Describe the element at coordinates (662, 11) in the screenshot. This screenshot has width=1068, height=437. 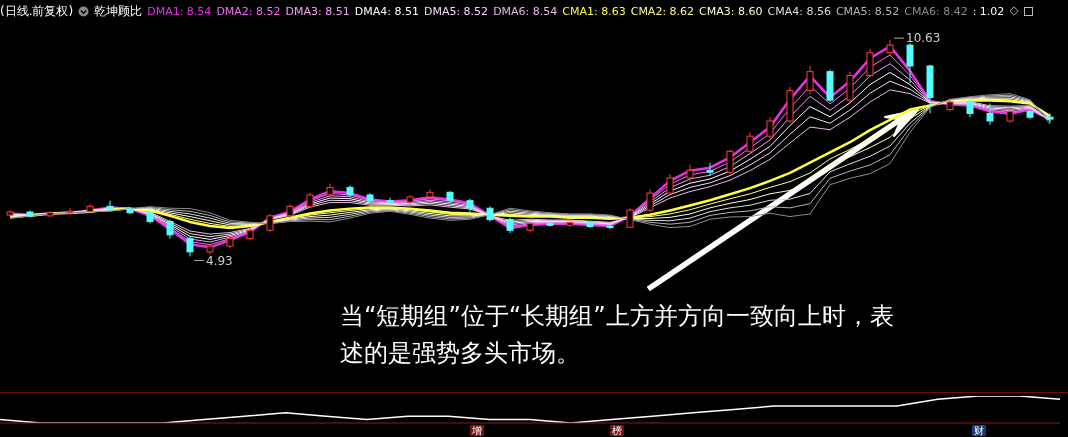
I see `text: CMA2: 8.62` at that location.